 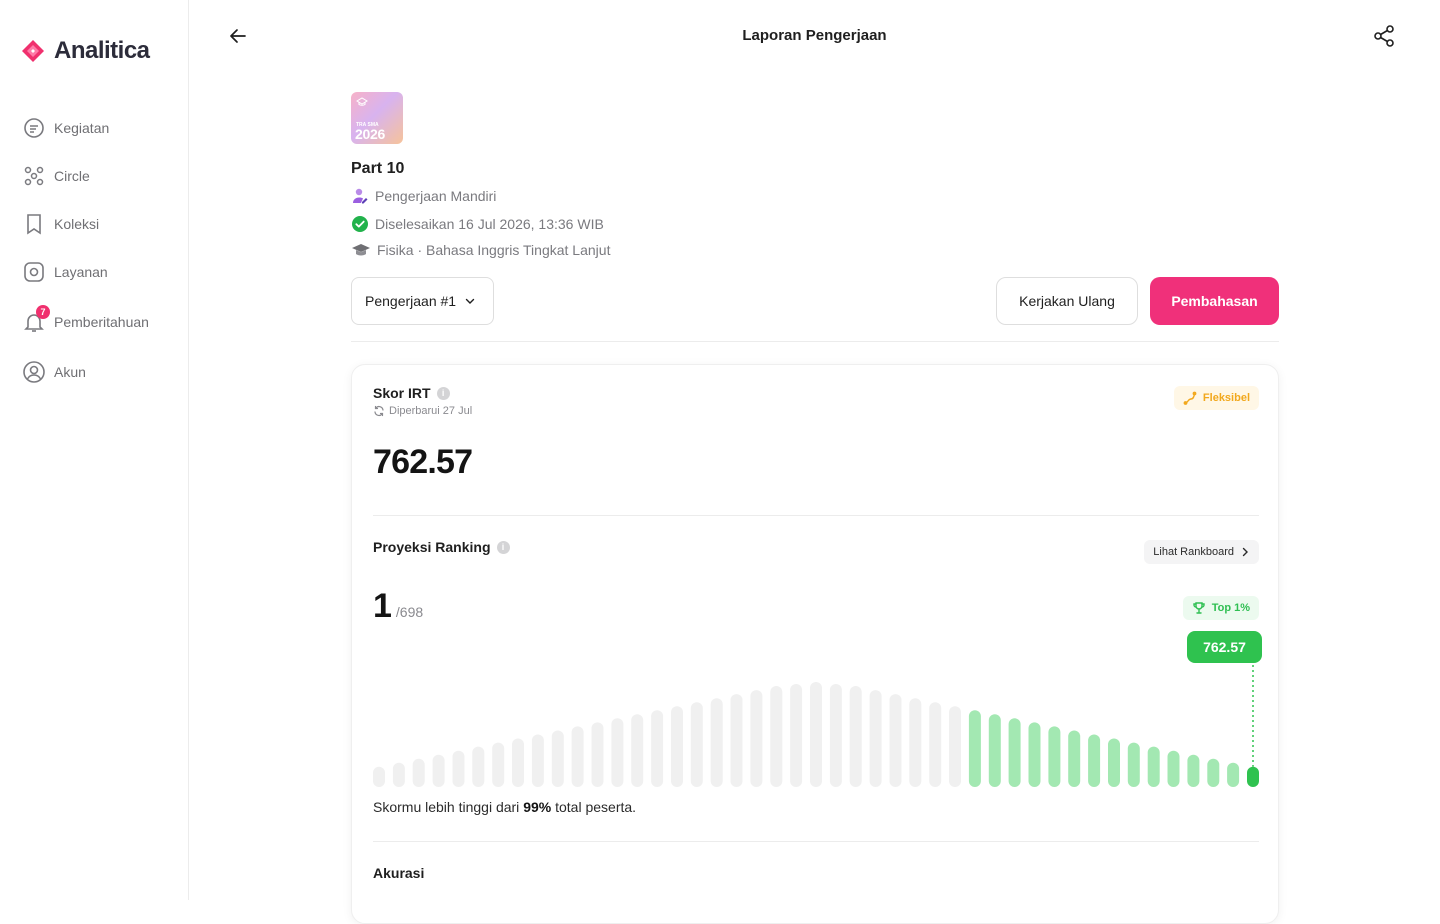 I want to click on rank-value: 1 /698, so click(x=398, y=606).